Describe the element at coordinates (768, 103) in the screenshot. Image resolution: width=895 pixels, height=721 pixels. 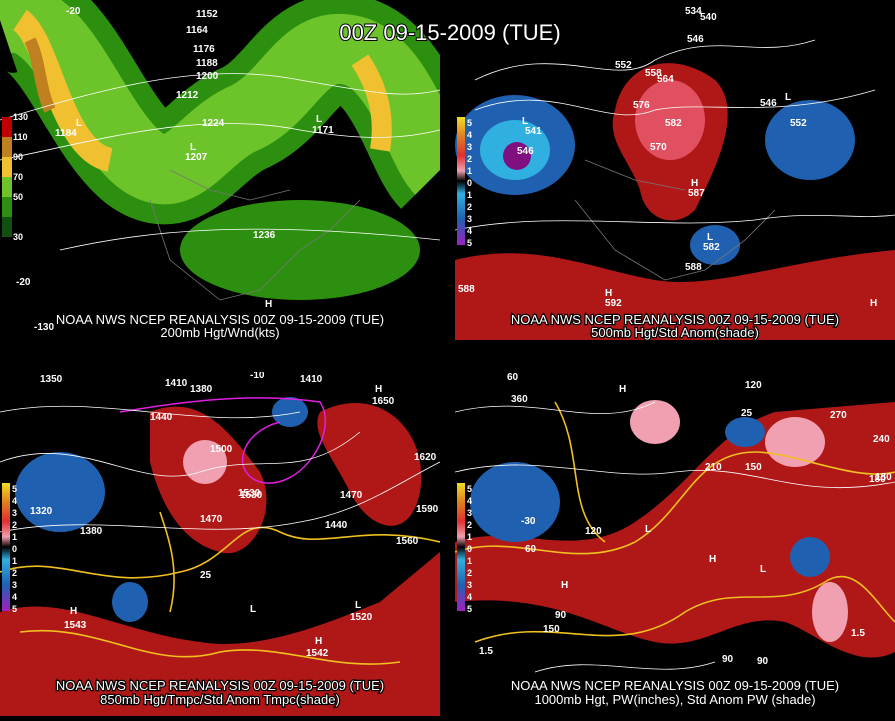
I see `contour-label: 546` at that location.